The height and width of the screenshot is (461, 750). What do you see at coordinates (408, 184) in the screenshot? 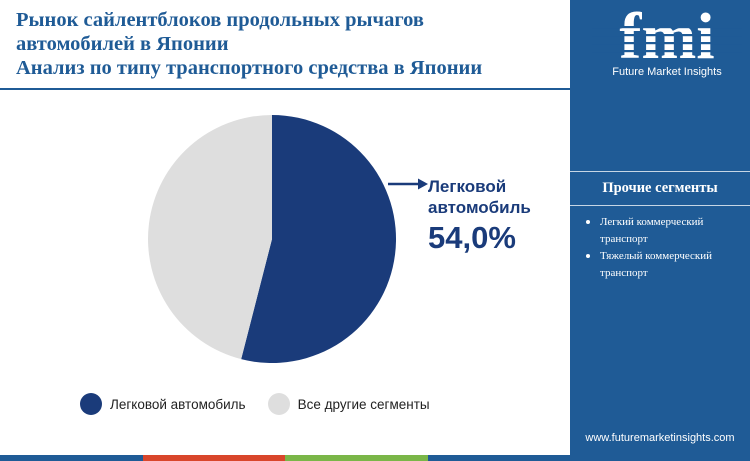
I see `callout-arrow` at bounding box center [408, 184].